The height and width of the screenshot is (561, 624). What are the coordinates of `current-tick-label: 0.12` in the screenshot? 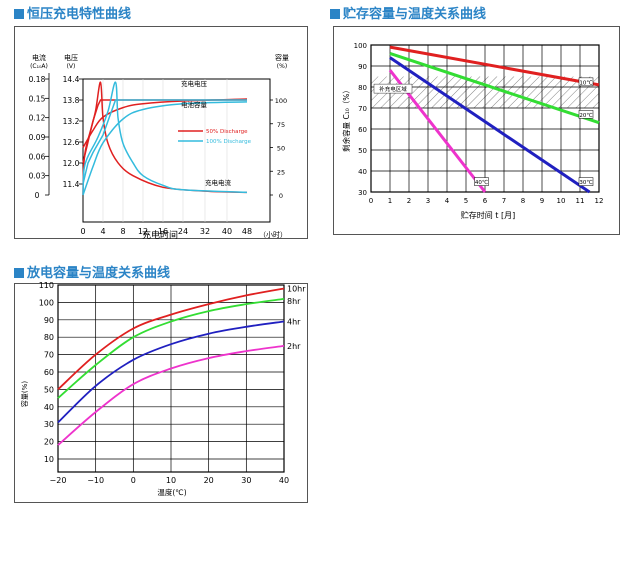 It's located at (37, 118).